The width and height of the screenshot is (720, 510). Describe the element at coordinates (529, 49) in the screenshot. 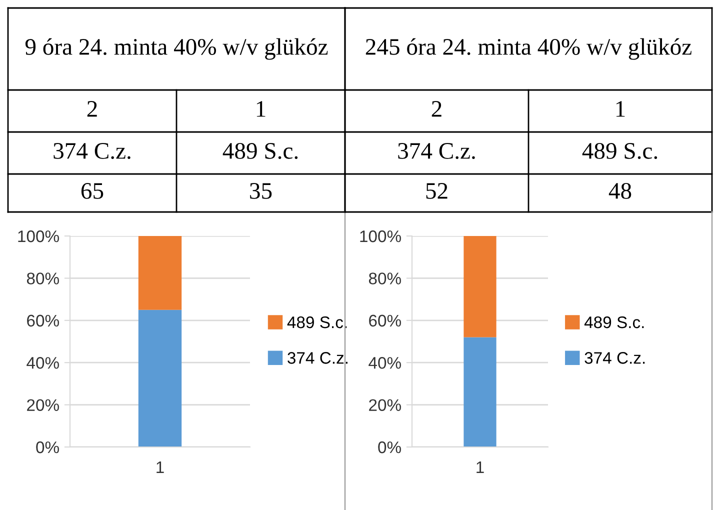

I see `chart-title: 245 óra 24. minta 40% w/v glükóz` at that location.